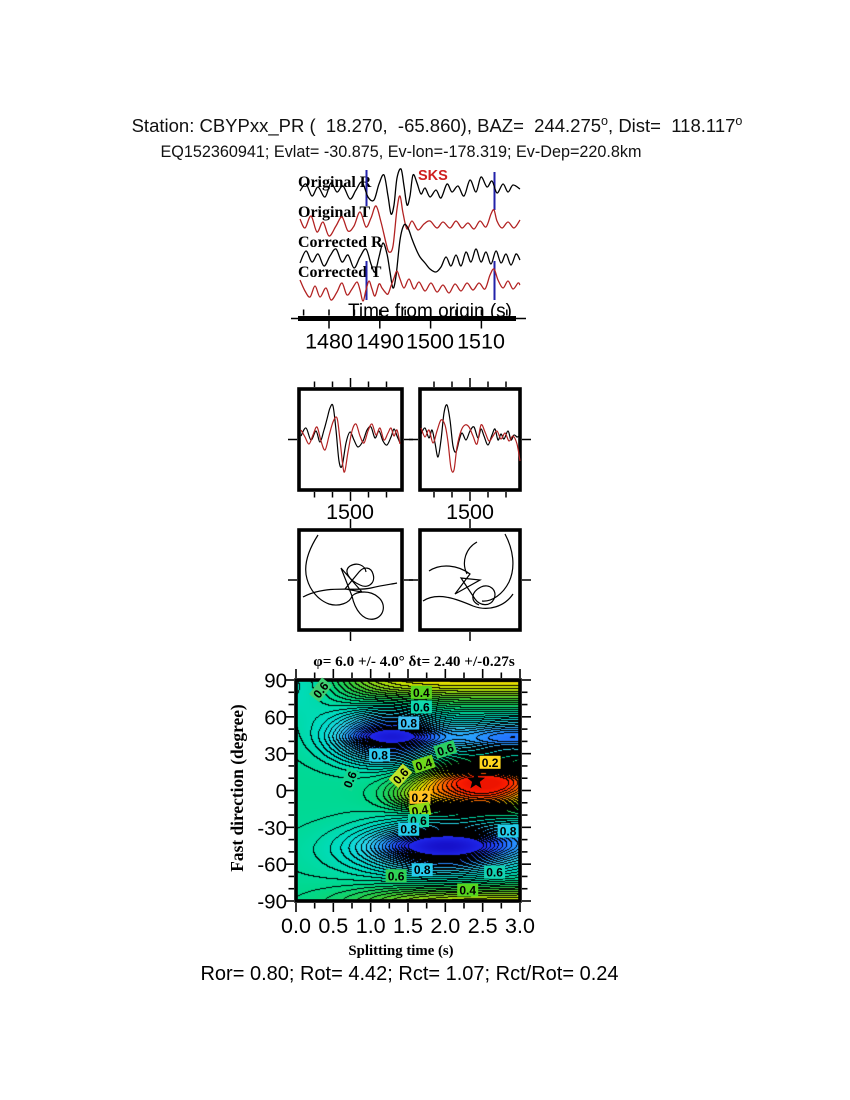  I want to click on svg-text: SKS, so click(433, 176).